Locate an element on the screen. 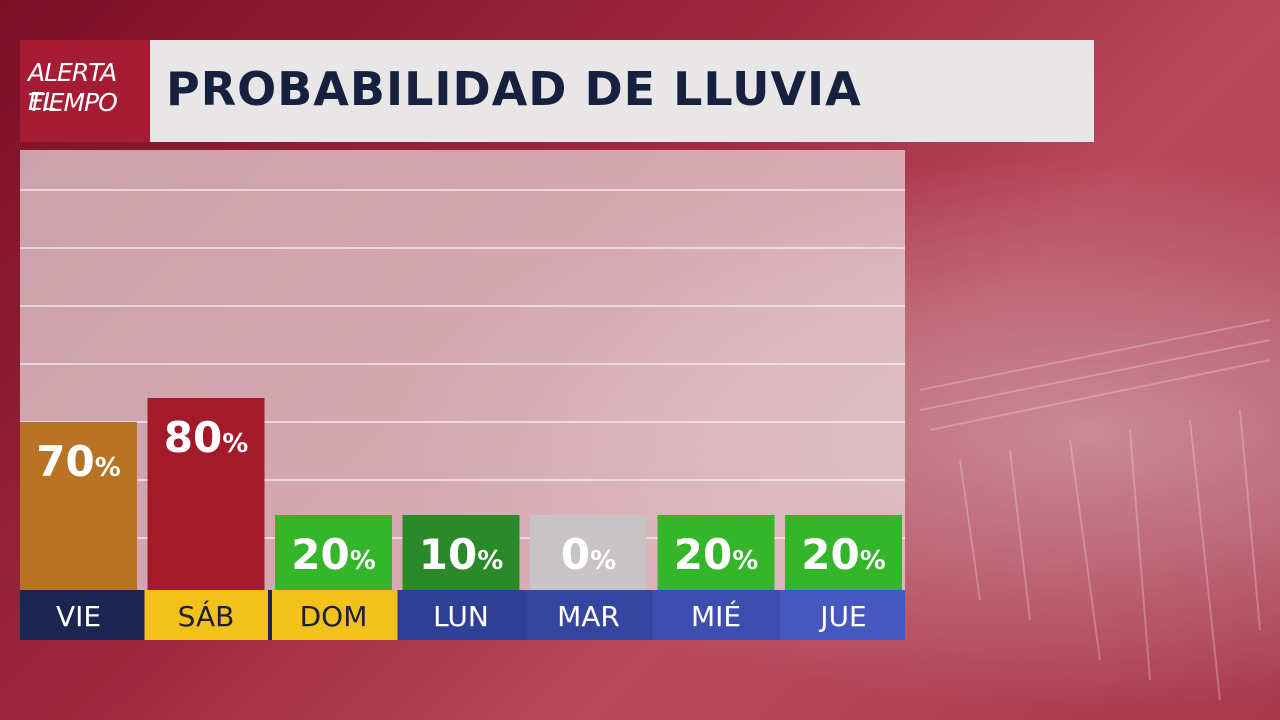  day-label-sáb: SÁB is located at coordinates (206, 616).